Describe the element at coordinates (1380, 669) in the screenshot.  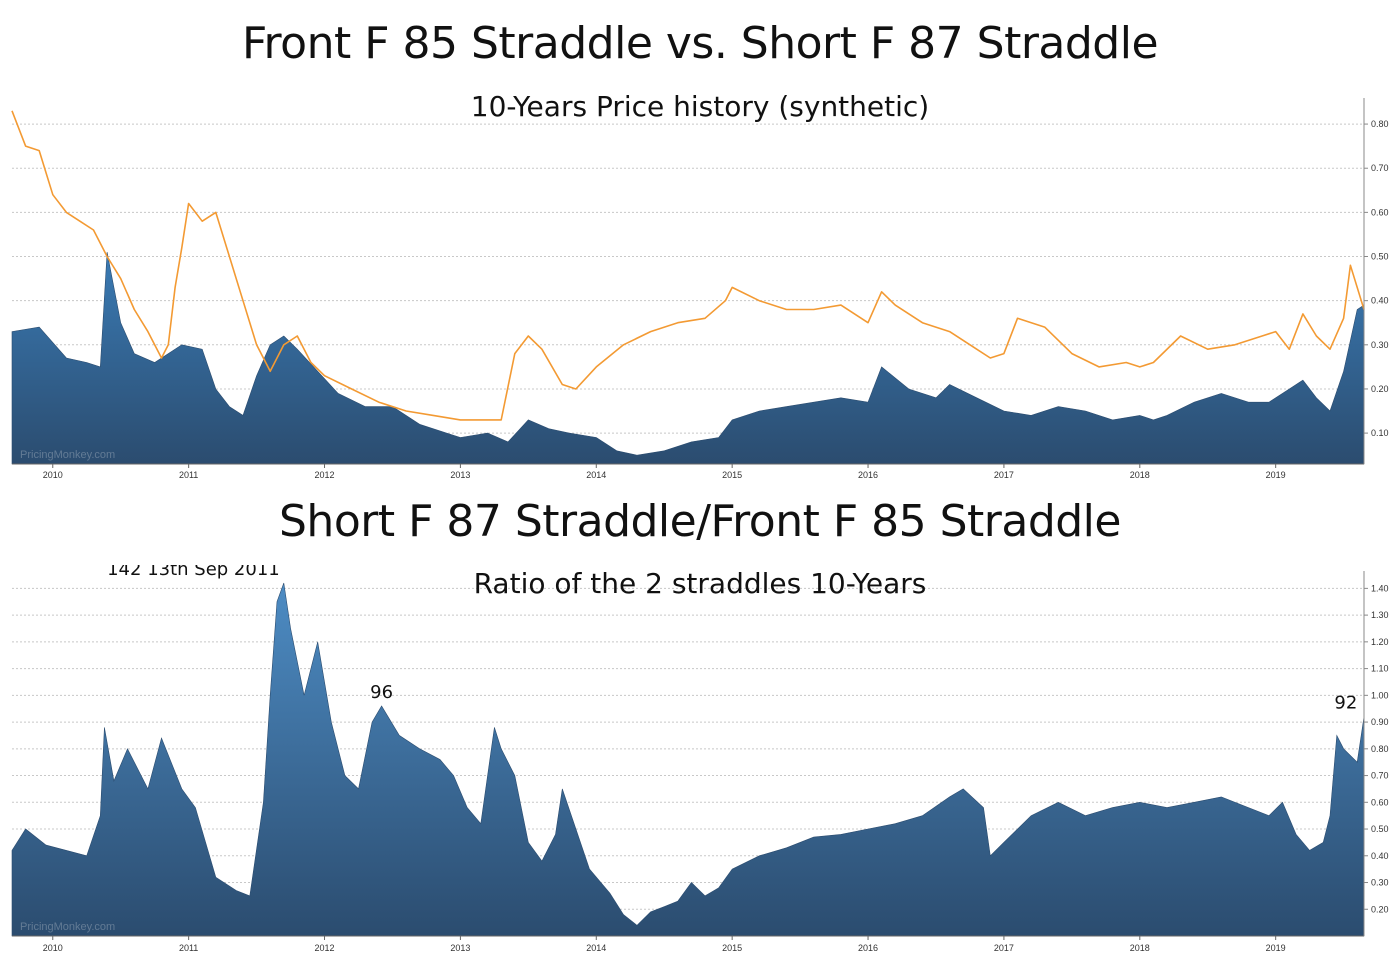
I see `y-tick-label: 1.10` at that location.